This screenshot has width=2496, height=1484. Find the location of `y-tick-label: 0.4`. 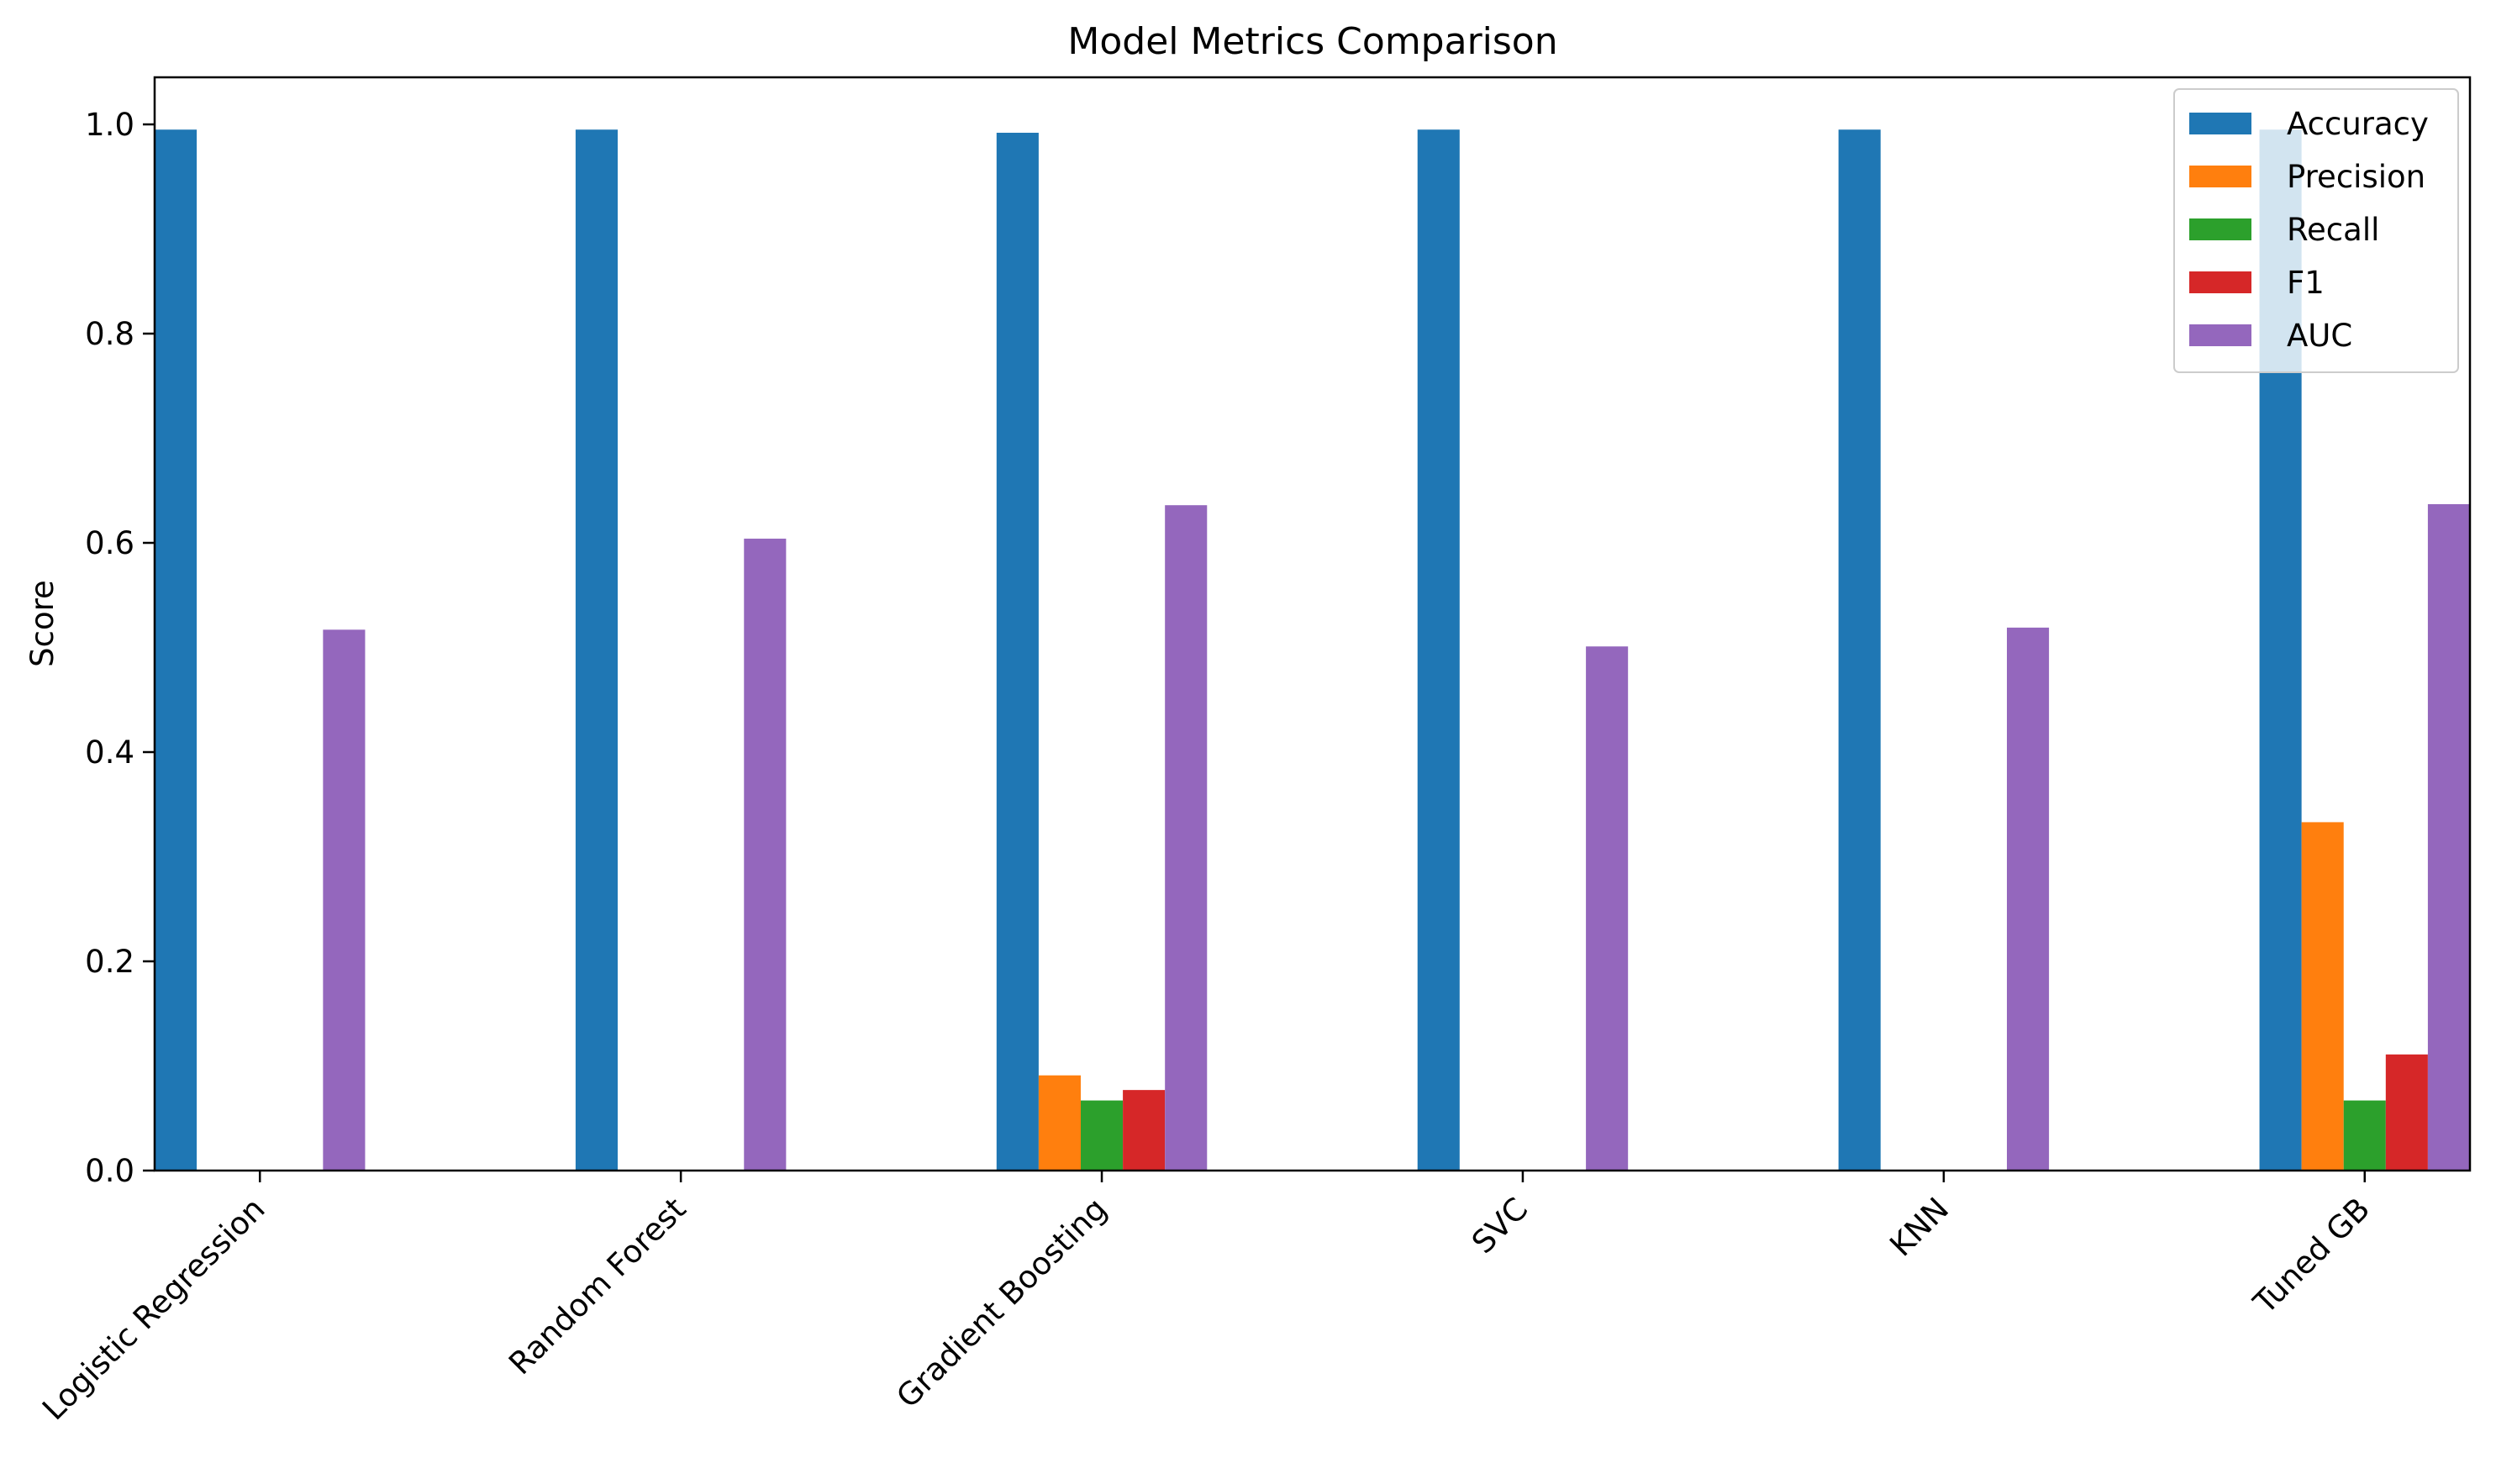

y-tick-label: 0.4 is located at coordinates (109, 753).